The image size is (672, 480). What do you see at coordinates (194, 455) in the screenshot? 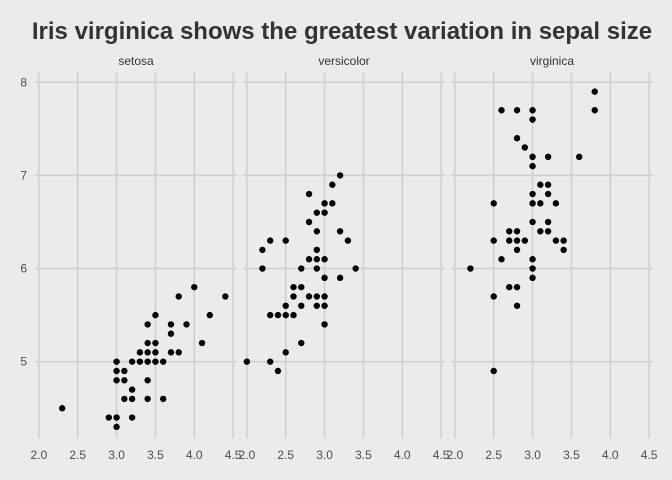
I see `x-tick-label-setosa-4: 4.0` at bounding box center [194, 455].